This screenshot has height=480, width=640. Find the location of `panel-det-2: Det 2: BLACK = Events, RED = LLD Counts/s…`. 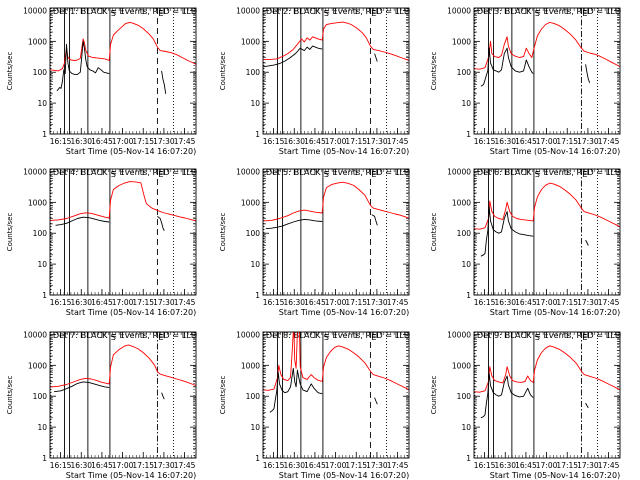

panel-det-2: Det 2: BLACK = Events, RED = LLD Counts/s… is located at coordinates (314, 81).